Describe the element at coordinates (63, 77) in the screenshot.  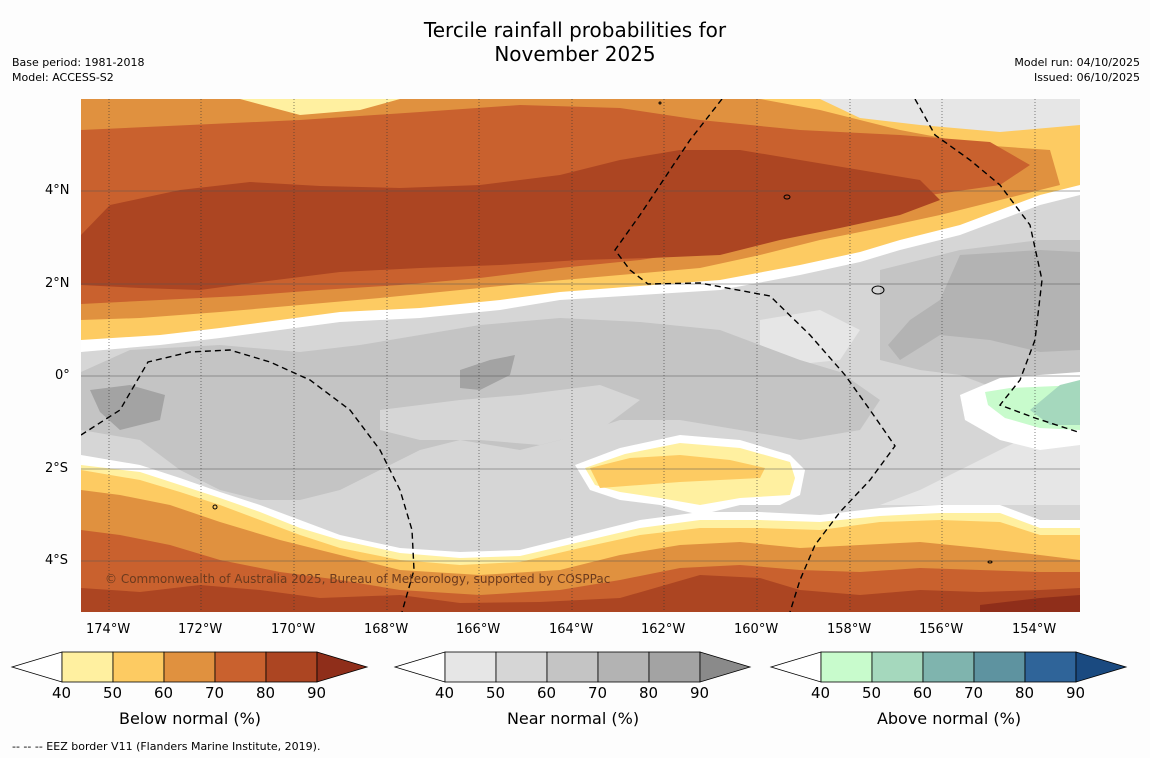
I see `model-name: Model: ACCESS-S2` at that location.